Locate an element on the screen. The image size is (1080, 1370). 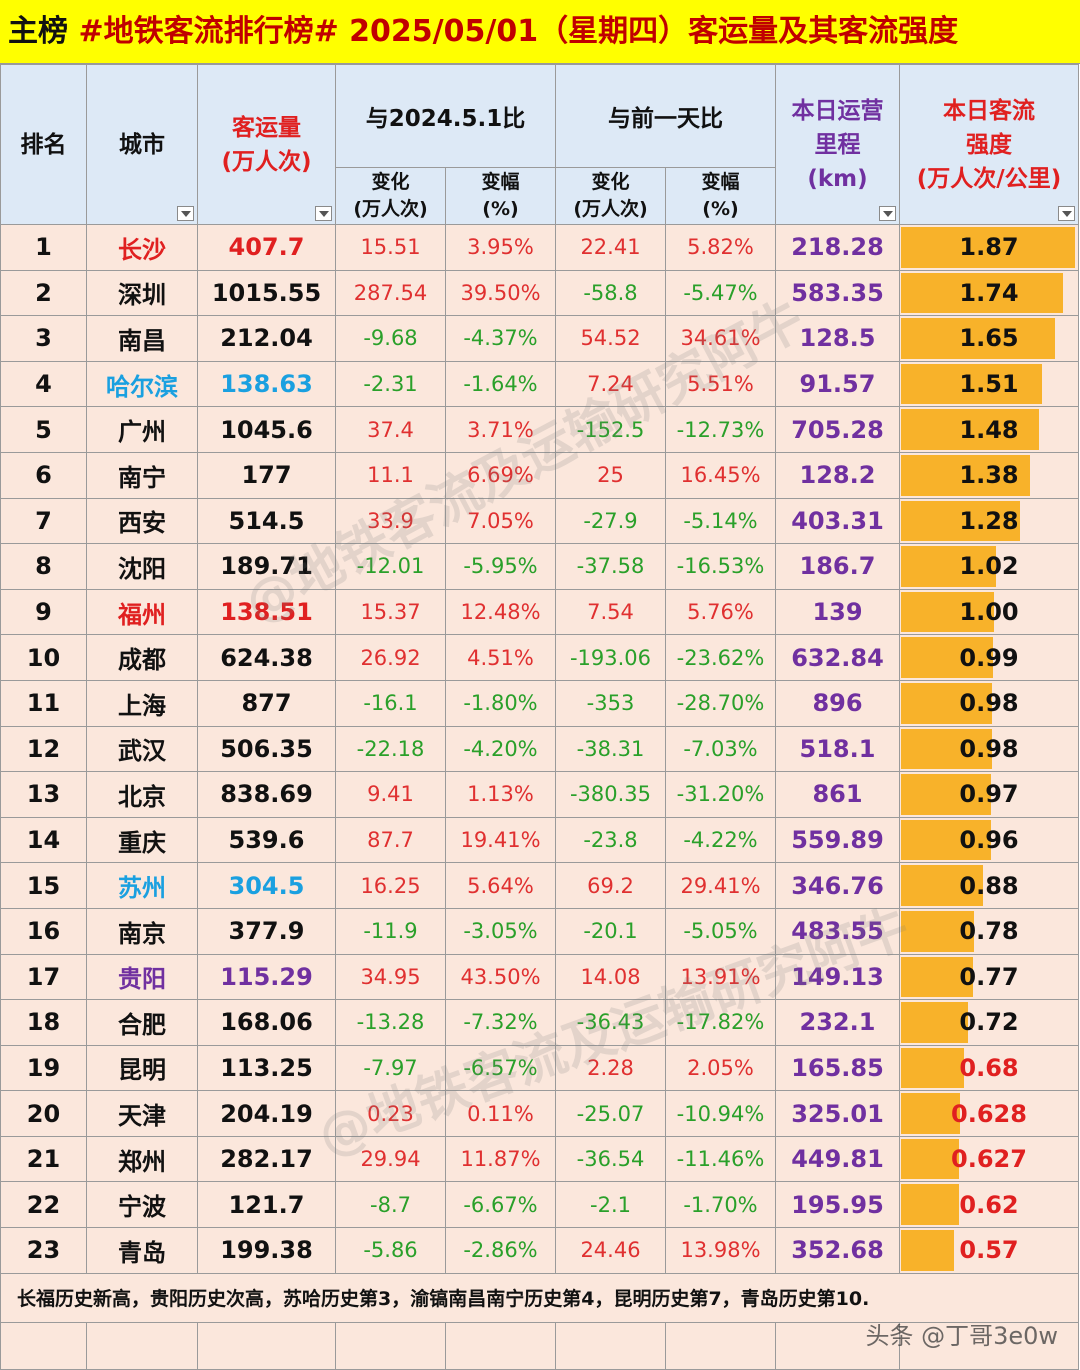
ly-change-cell: -16.1 is located at coordinates (390, 703).